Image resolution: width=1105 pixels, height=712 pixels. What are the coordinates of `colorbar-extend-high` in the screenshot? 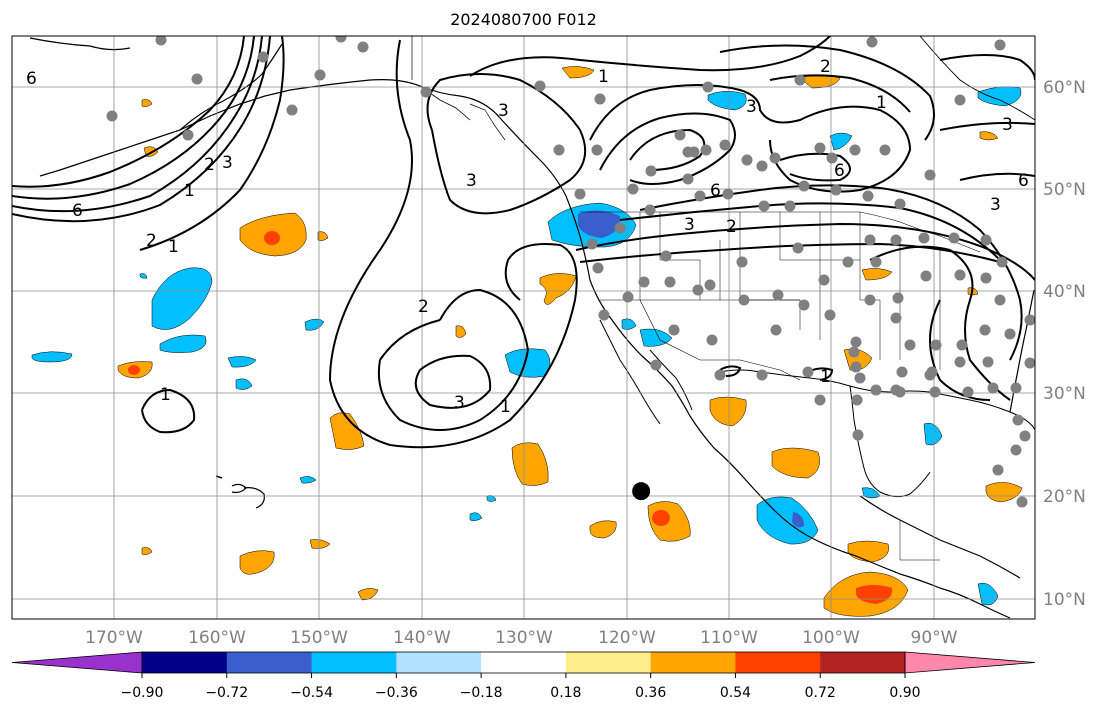 It's located at (970, 662).